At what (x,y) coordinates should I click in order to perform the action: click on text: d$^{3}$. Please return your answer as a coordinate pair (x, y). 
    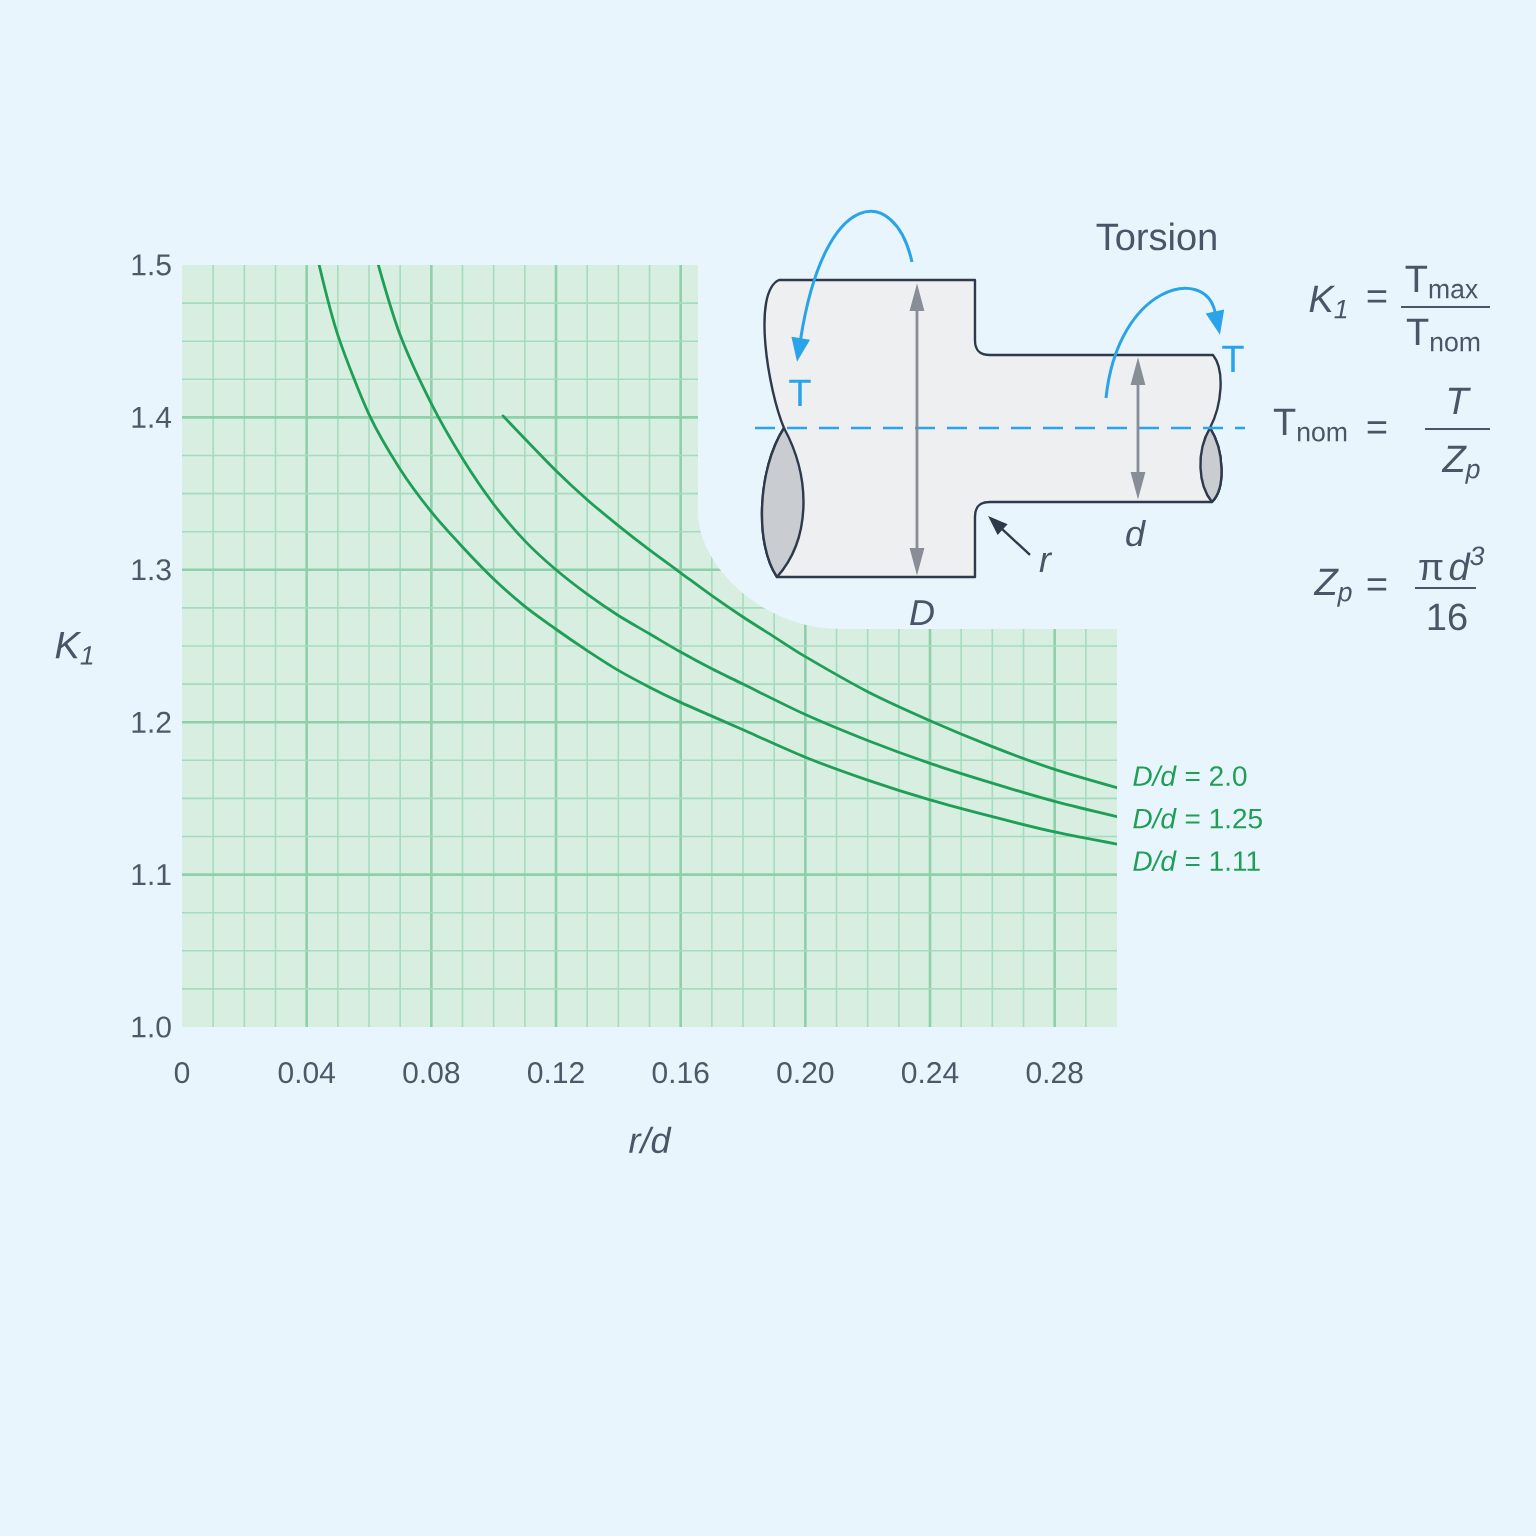
    Looking at the image, I should click on (1467, 563).